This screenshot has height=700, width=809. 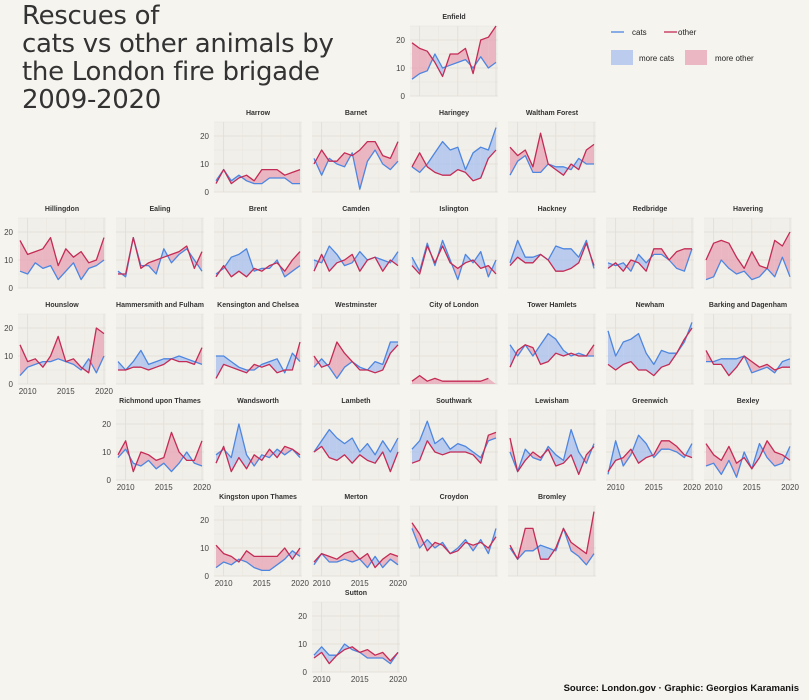 What do you see at coordinates (734, 58) in the screenshot?
I see `legend-more-other-label: more other` at bounding box center [734, 58].